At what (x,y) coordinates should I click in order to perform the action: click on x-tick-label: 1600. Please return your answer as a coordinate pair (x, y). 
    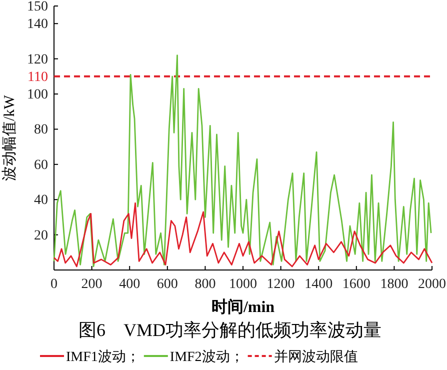
    Looking at the image, I should click on (356, 284).